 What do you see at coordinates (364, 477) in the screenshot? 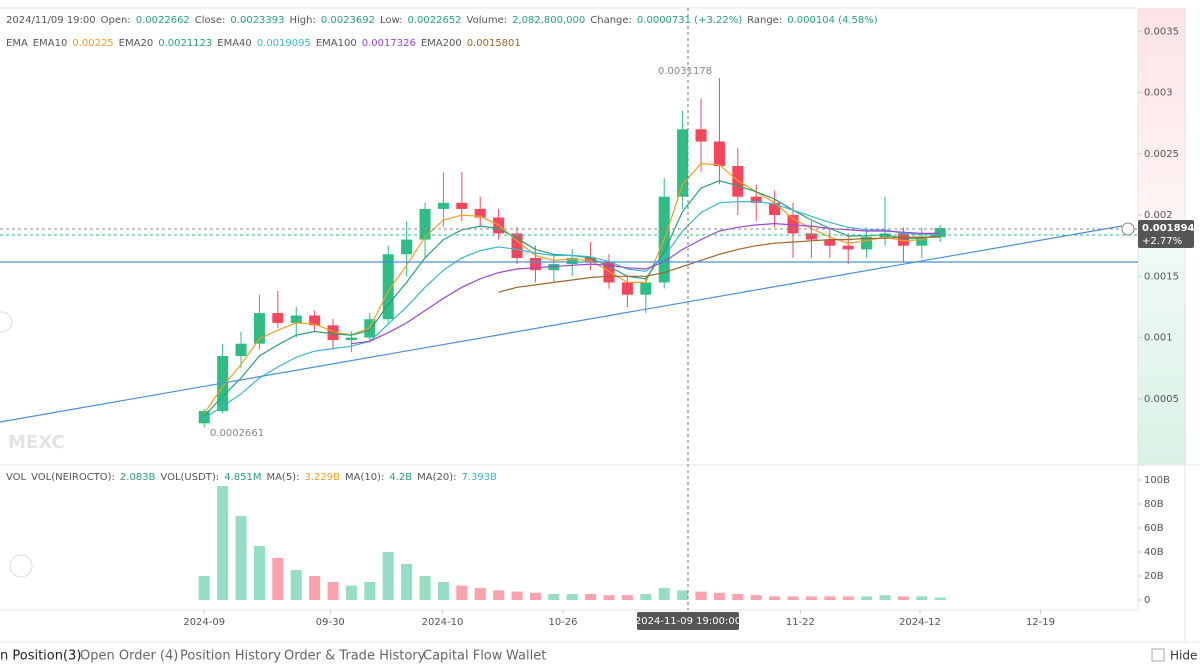
I see `legend-label: MA(10):` at bounding box center [364, 477].